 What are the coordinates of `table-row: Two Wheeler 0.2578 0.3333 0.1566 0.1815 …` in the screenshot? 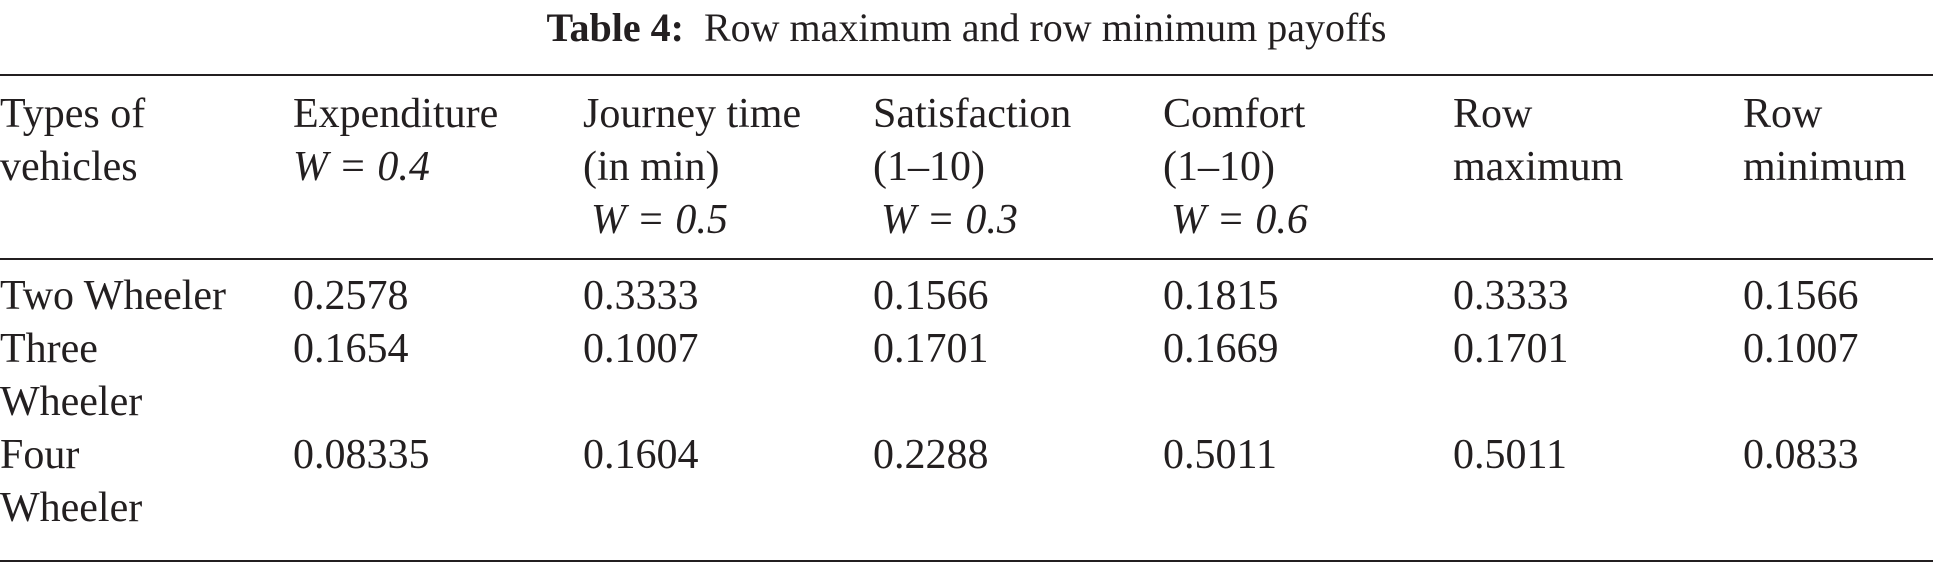 It's located at (966, 290).